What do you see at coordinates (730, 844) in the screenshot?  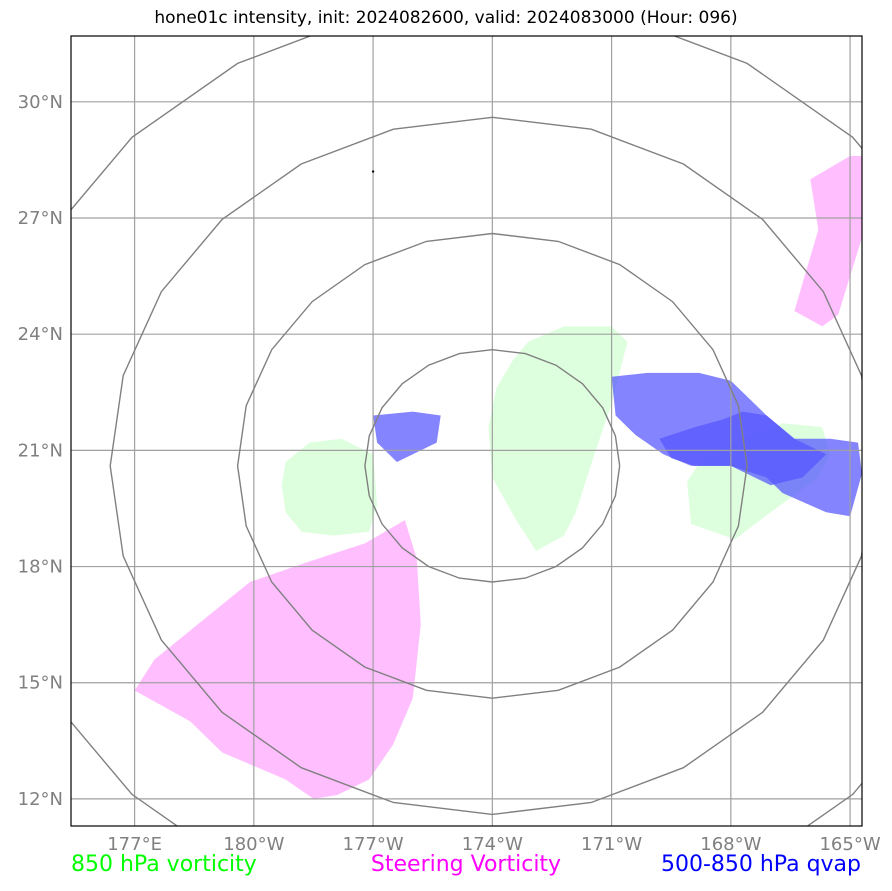 I see `lon-tick-label: 168°W` at bounding box center [730, 844].